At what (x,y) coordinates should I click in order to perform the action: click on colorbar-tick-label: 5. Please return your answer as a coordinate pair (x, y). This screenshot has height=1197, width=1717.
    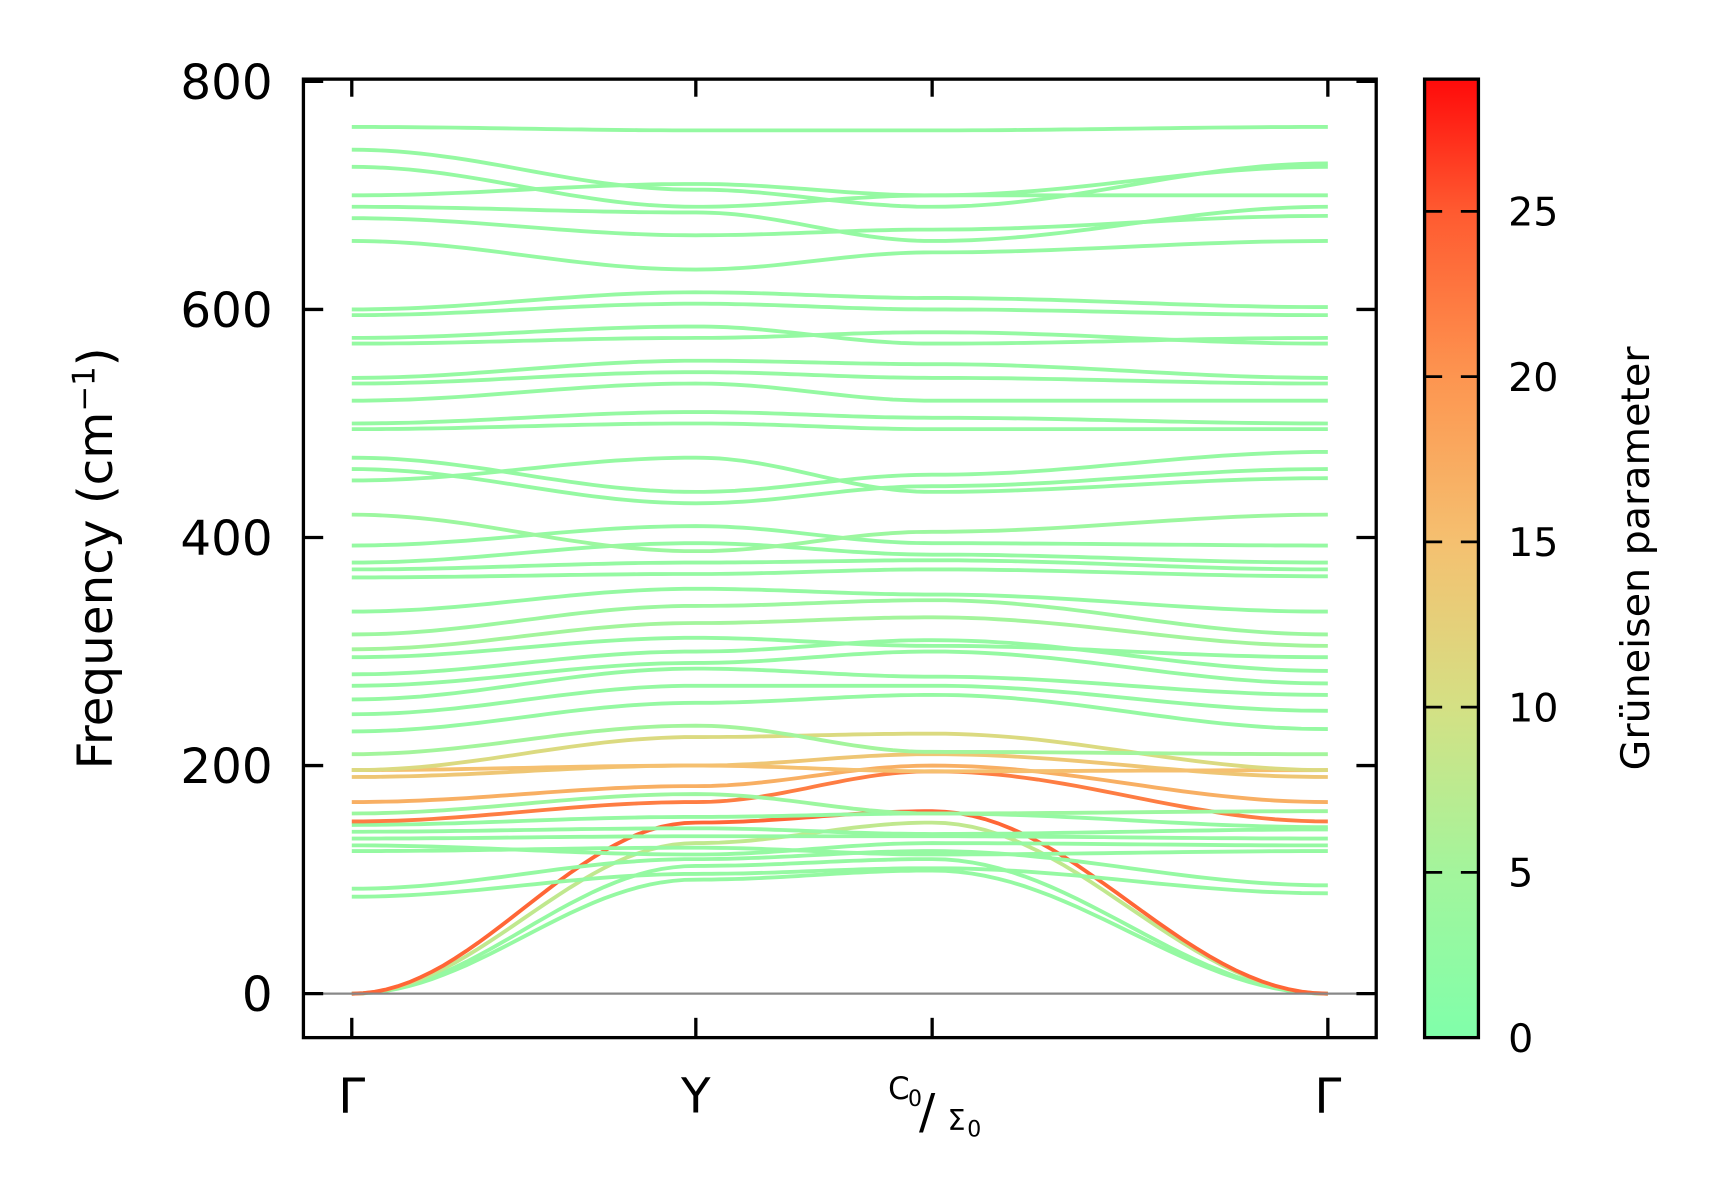
    Looking at the image, I should click on (1520, 874).